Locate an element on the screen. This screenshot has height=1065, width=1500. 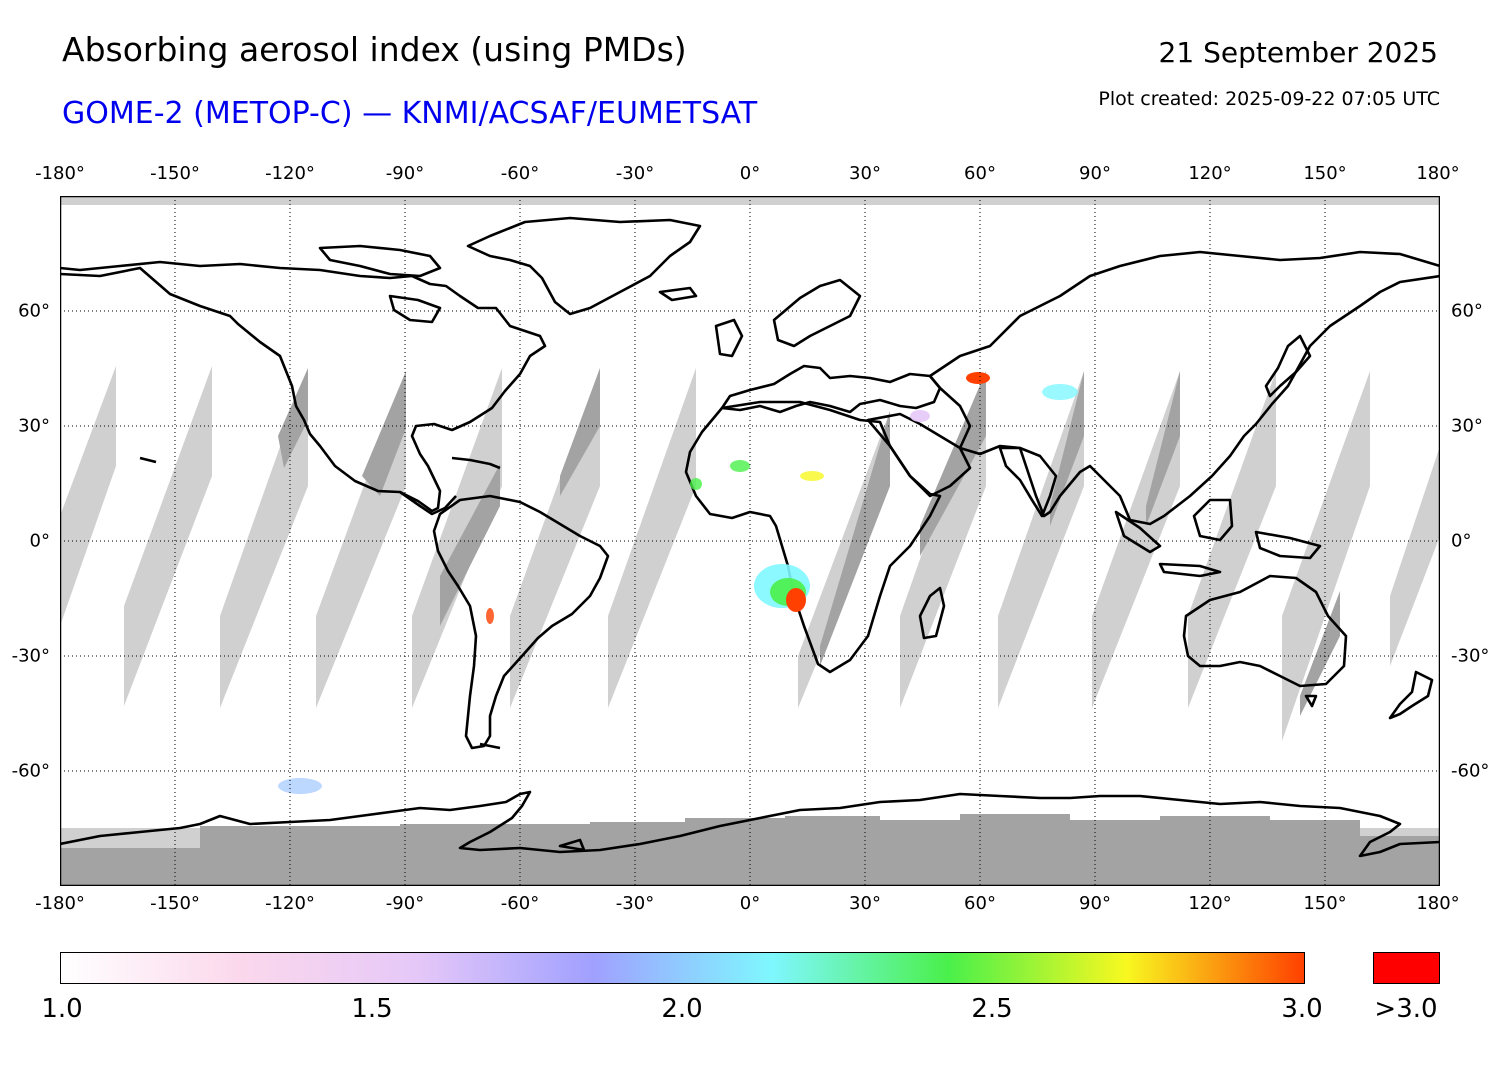
lon-label-bottom: 180° is located at coordinates (1438, 903).